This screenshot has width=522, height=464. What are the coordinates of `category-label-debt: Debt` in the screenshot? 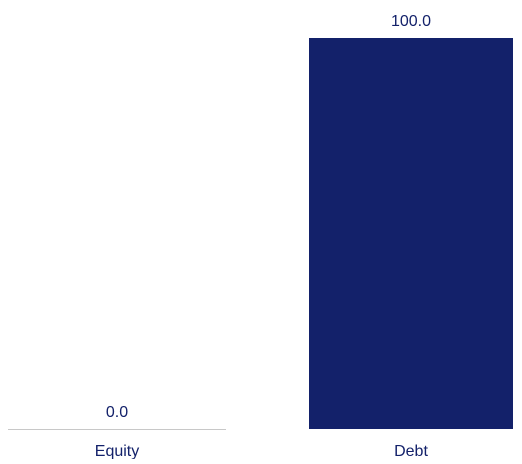 It's located at (411, 451).